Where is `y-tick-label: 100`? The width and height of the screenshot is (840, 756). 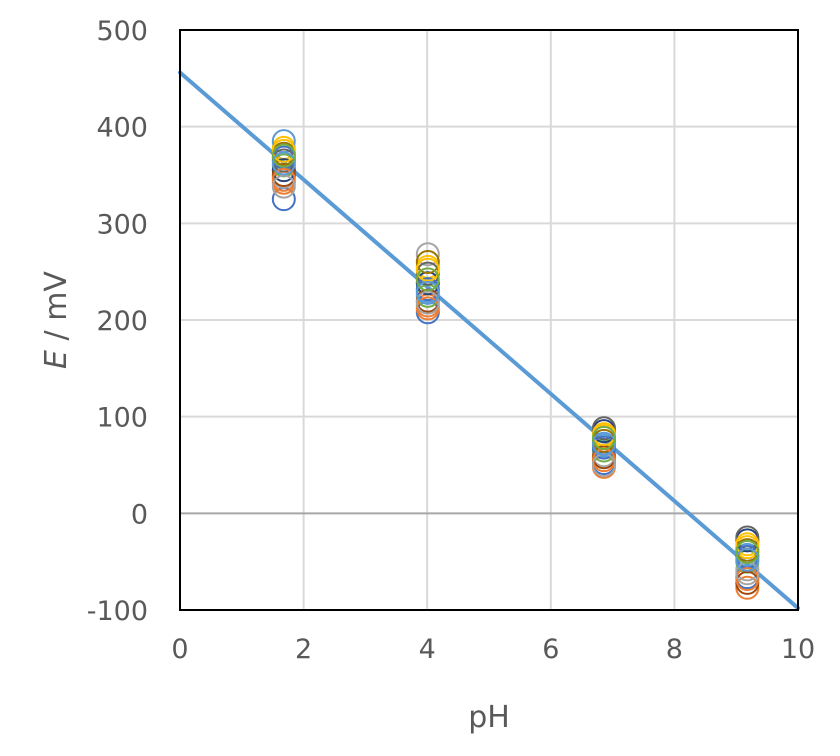
y-tick-label: 100 is located at coordinates (122, 418).